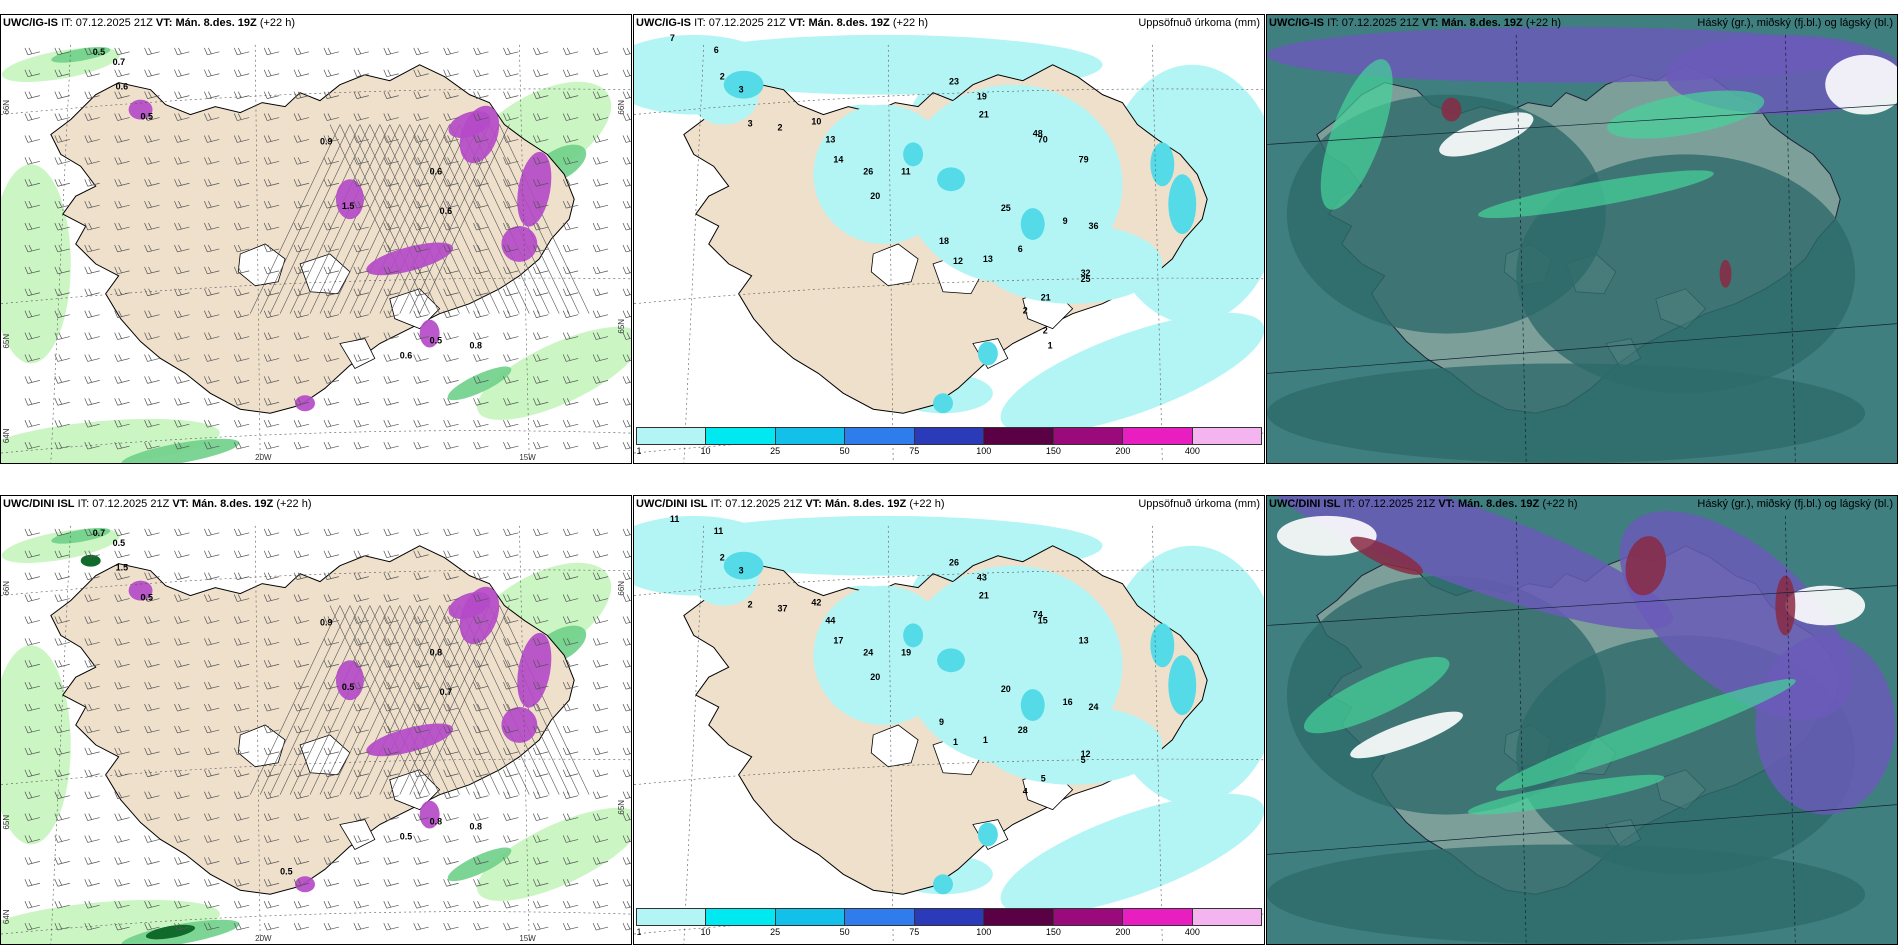 Image resolution: width=1900 pixels, height=950 pixels. What do you see at coordinates (1068, 702) in the screenshot?
I see `value-label: 16` at bounding box center [1068, 702].